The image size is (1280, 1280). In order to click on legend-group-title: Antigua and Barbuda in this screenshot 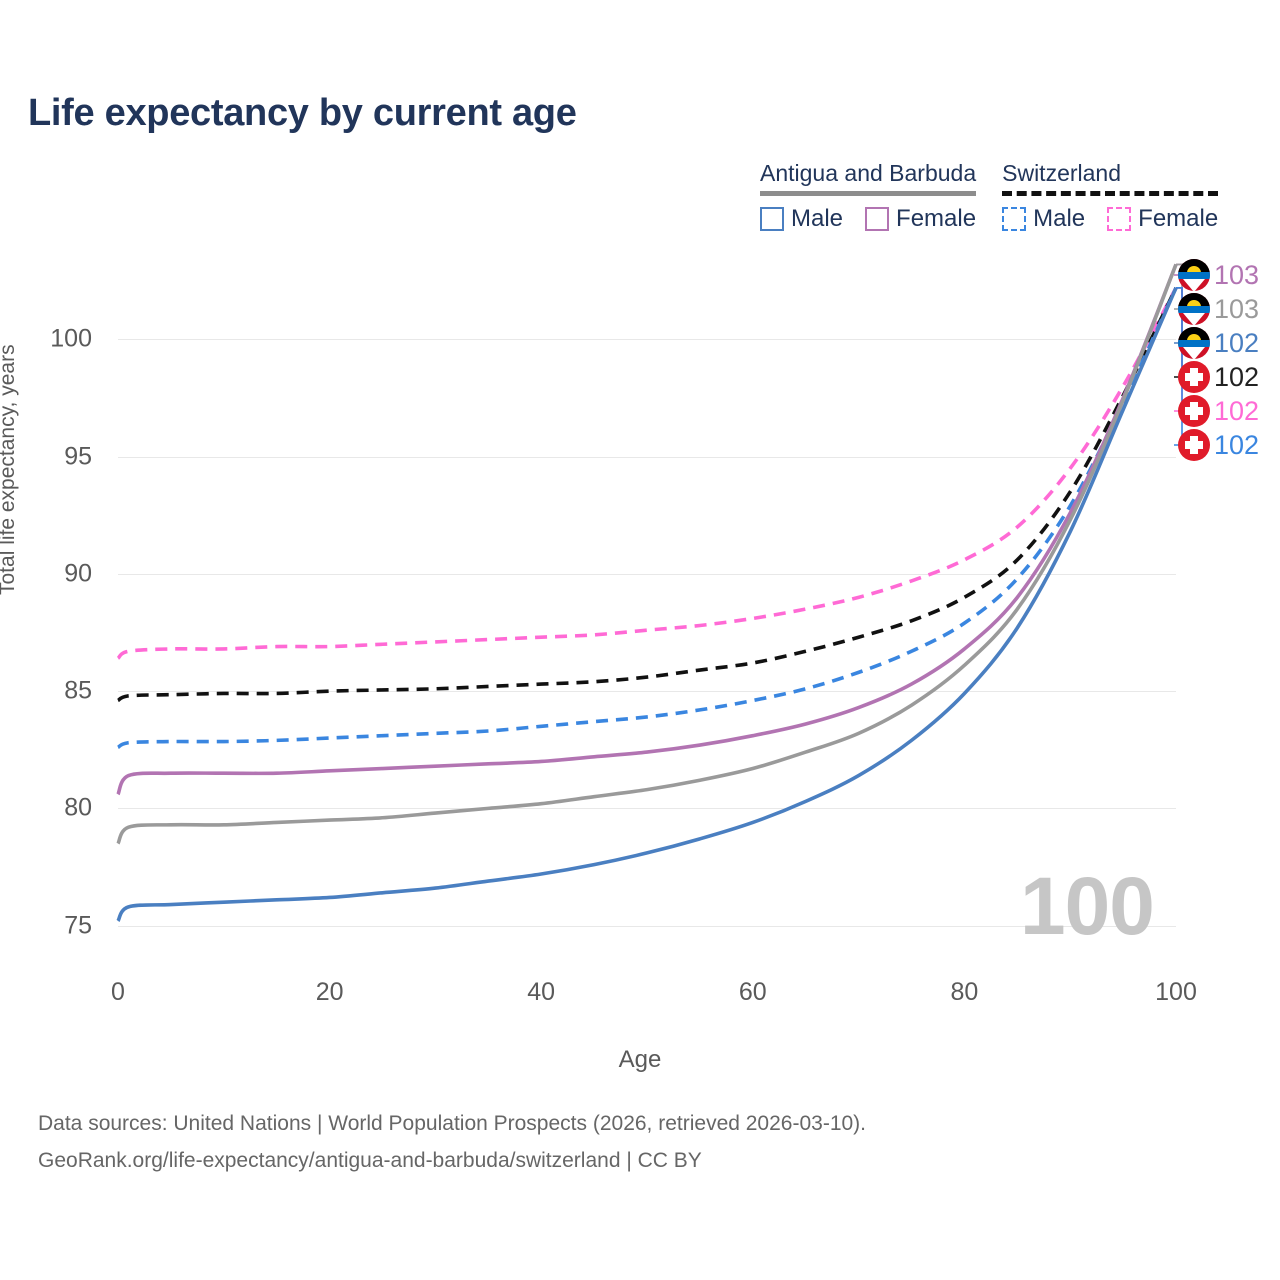, I will do `click(868, 173)`.